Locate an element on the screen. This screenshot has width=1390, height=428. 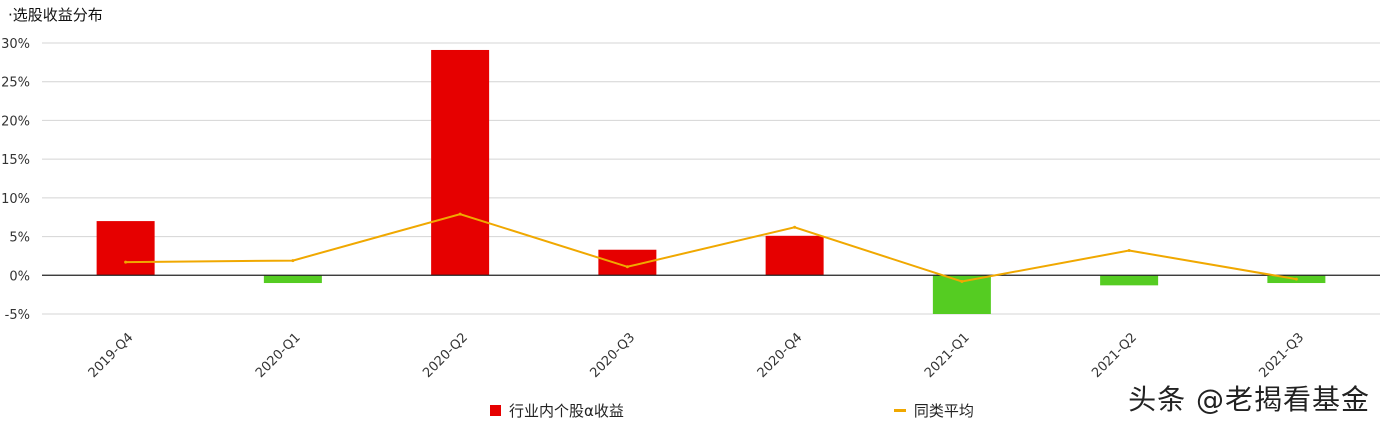
x-tick-label: 2020-Q4 is located at coordinates (780, 355).